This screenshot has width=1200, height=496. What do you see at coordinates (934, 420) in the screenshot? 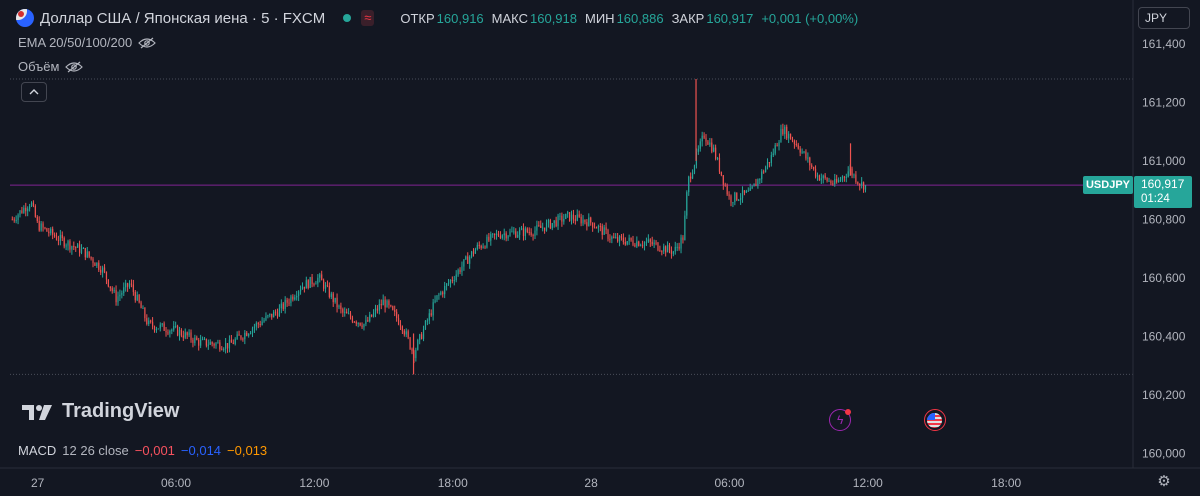
I see `us-flag-event-icon` at bounding box center [934, 420].